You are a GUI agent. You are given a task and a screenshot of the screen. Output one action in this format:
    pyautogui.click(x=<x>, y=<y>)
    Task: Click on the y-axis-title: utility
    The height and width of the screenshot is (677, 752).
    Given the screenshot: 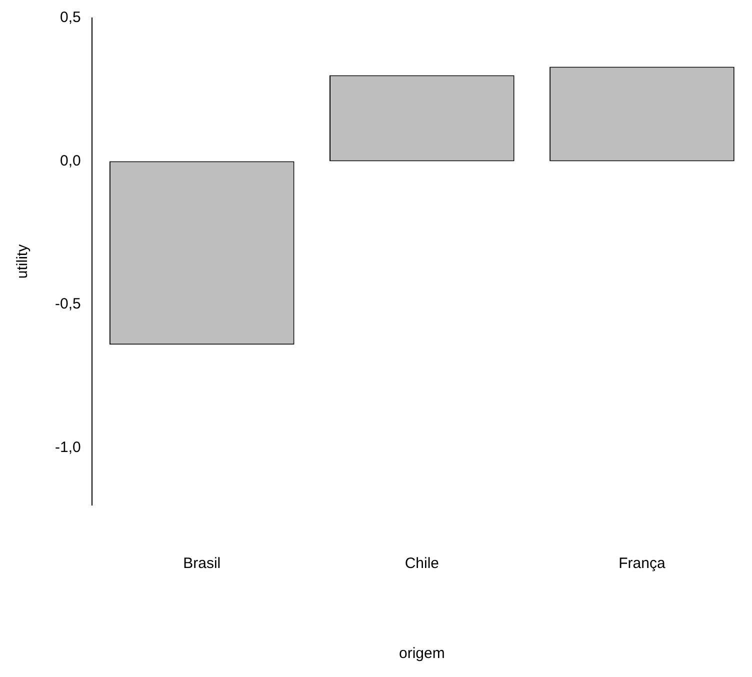 What is the action you would take?
    pyautogui.click(x=23, y=261)
    